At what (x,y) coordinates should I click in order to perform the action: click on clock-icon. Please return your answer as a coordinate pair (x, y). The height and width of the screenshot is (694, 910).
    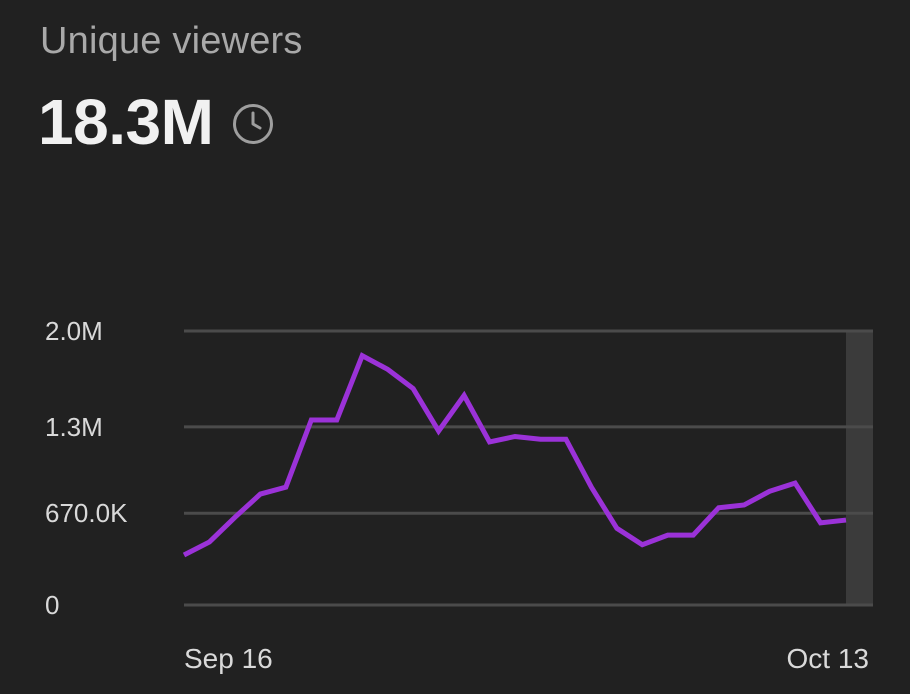
    Looking at the image, I should click on (253, 124).